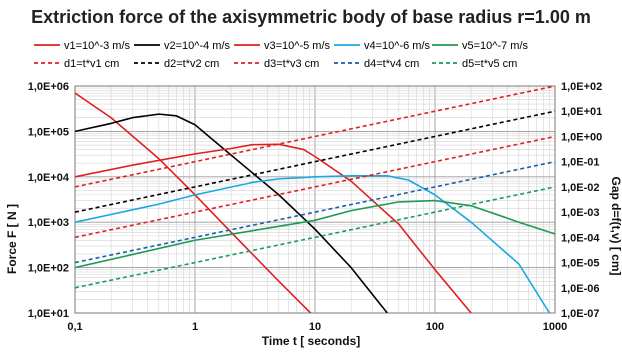 This screenshot has width=622, height=353. Describe the element at coordinates (580, 213) in the screenshot. I see `y2-tick-label: 1,0E-03` at that location.